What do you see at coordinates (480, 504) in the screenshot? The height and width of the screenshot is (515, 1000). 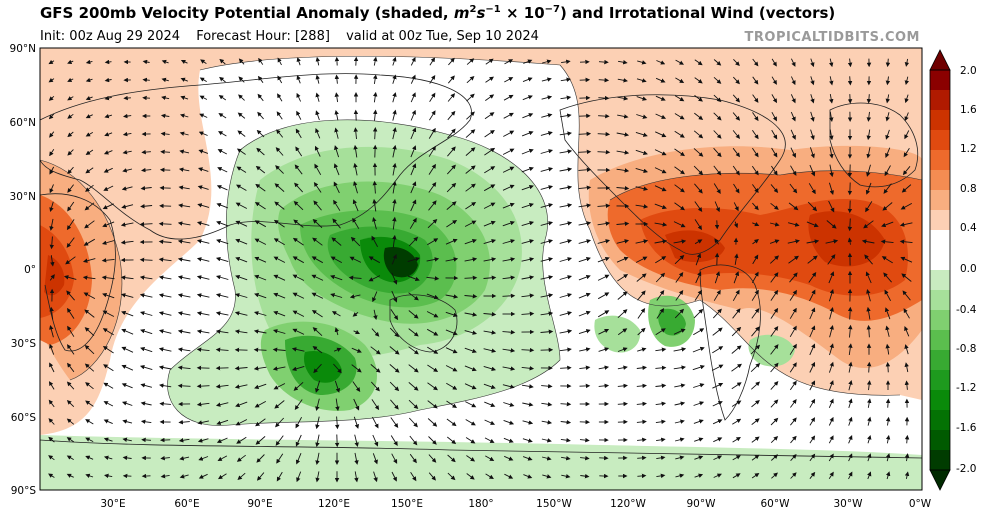 I see `lon-label: 180°` at bounding box center [480, 504].